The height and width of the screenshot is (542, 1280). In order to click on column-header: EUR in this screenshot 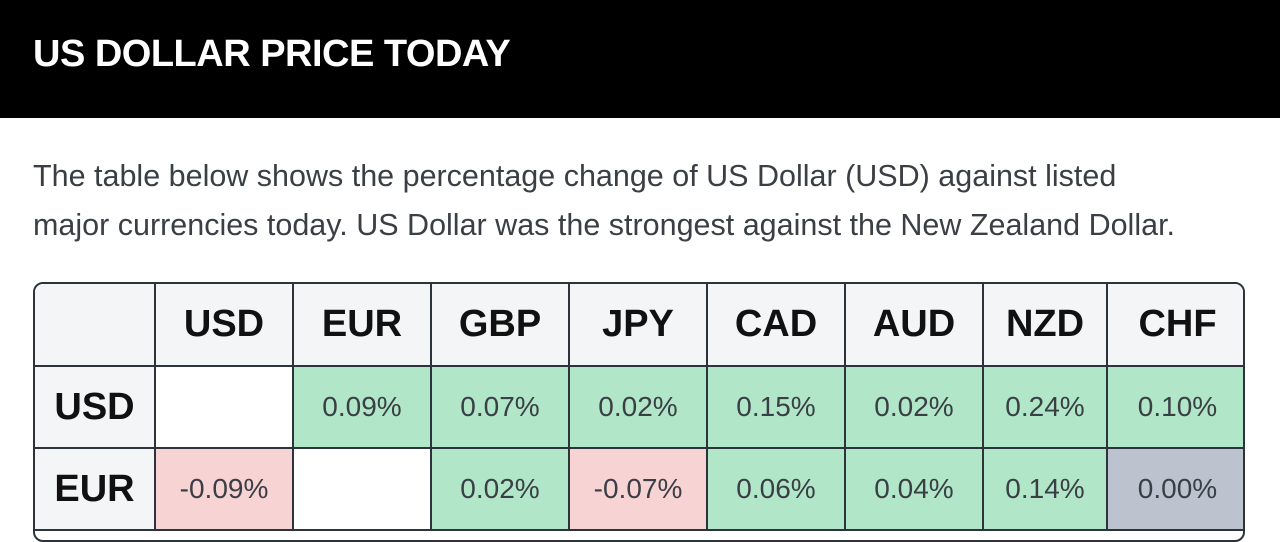, I will do `click(362, 325)`.